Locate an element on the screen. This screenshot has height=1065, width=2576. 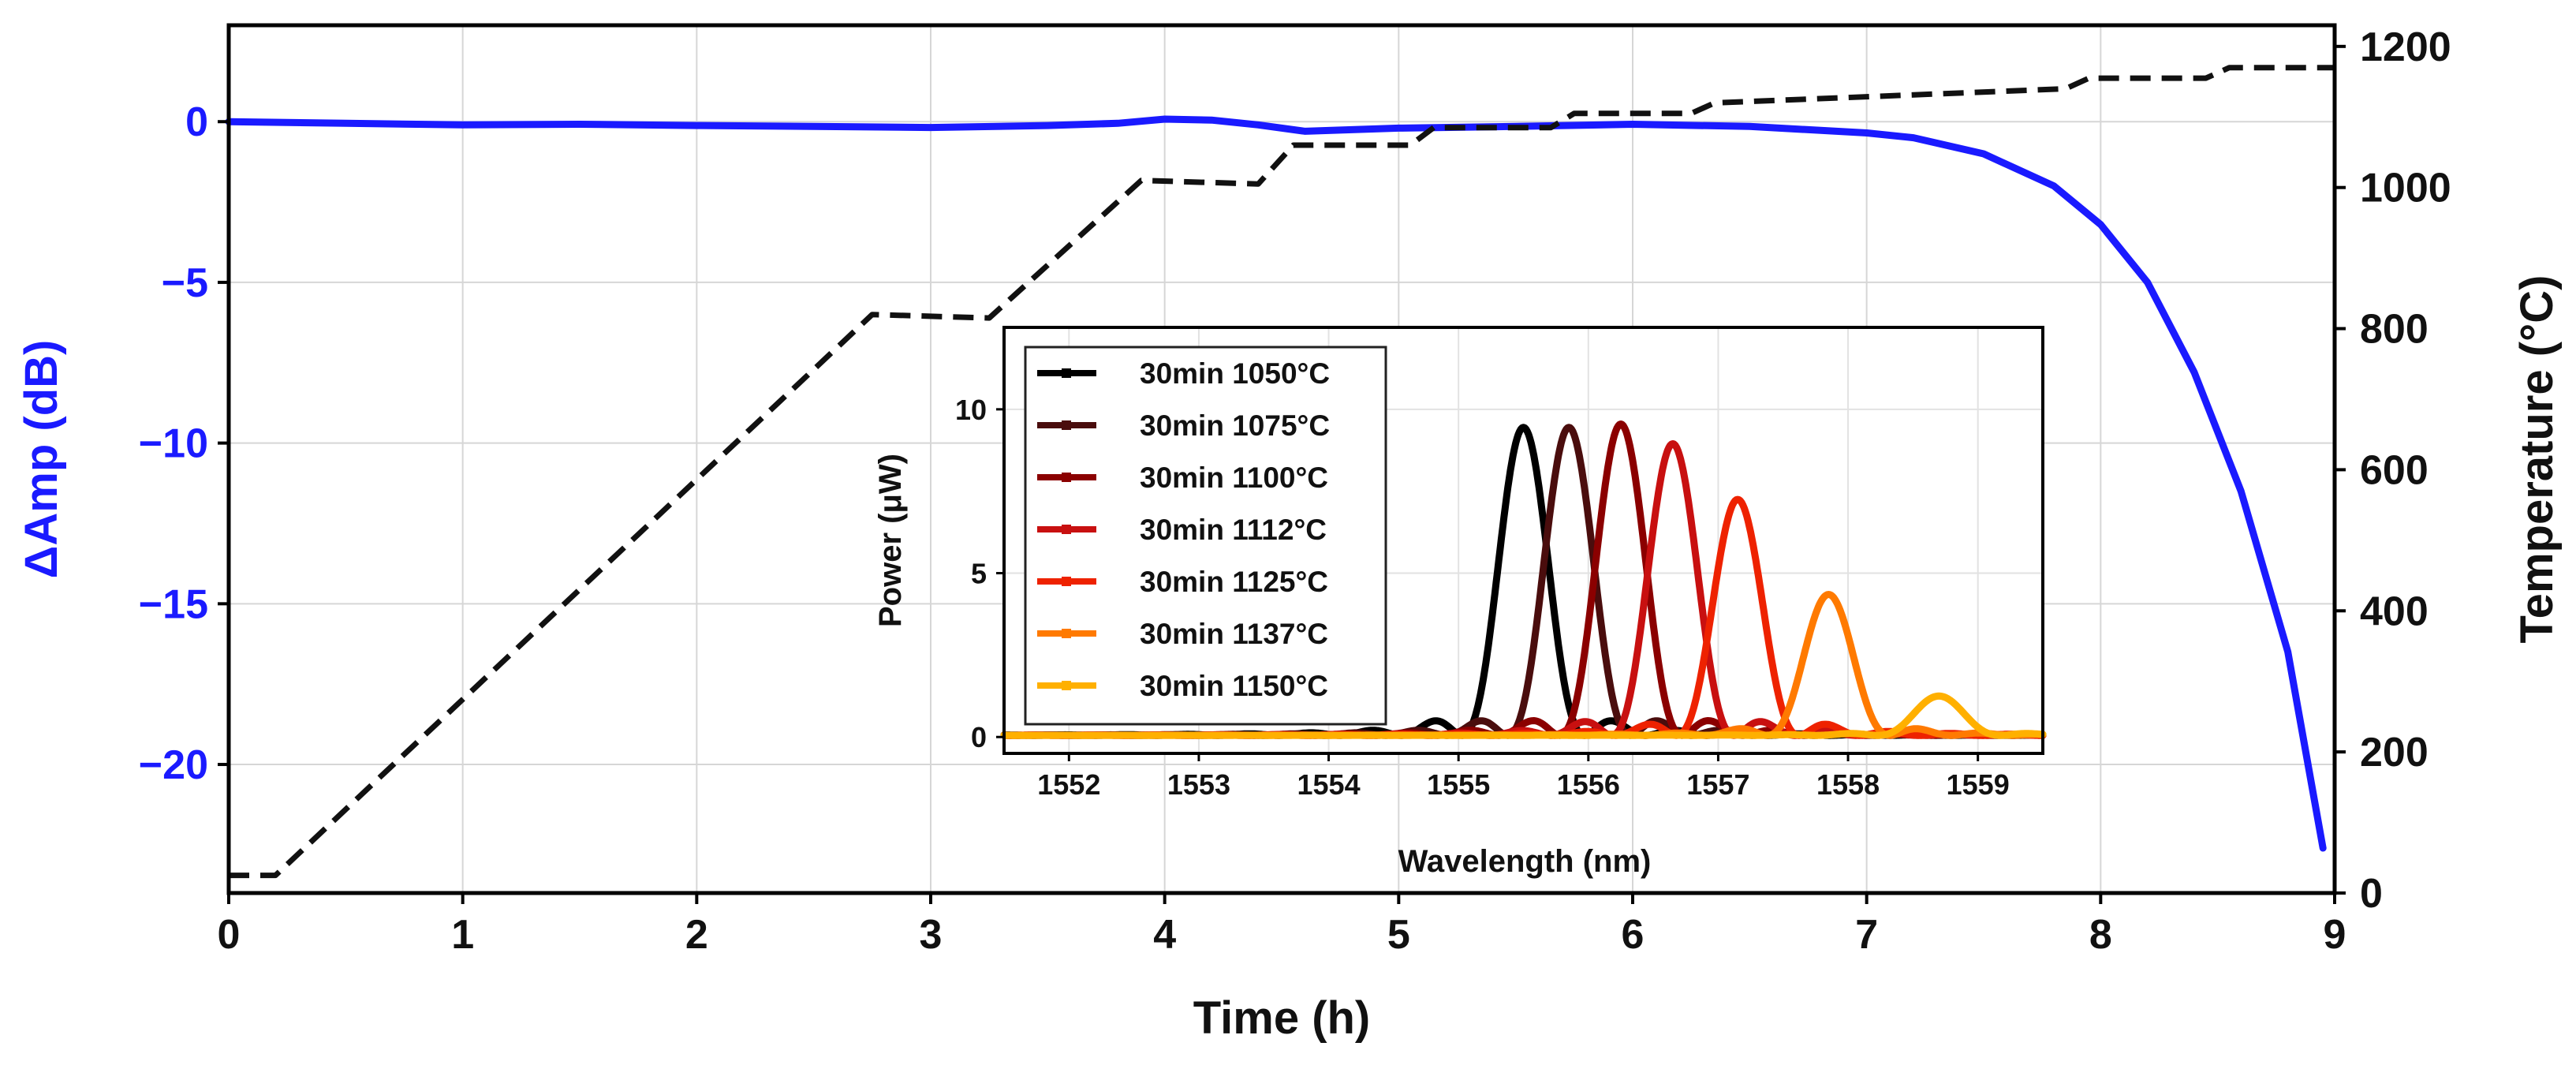
legend-item: 30min 1112°C is located at coordinates (1182, 530).